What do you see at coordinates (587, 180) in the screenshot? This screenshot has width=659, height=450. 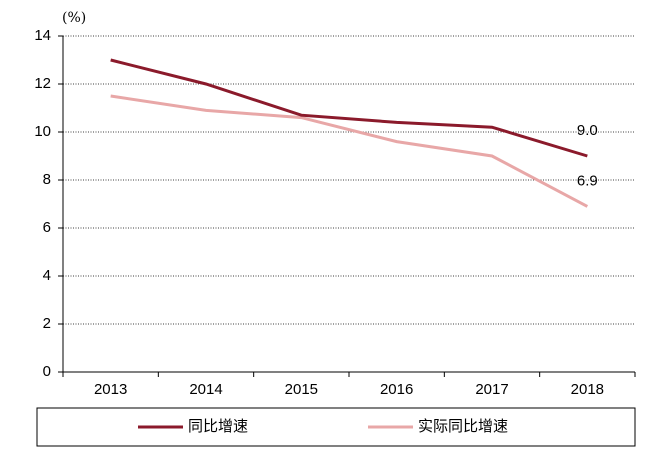 I see `data-label: 6.9` at bounding box center [587, 180].